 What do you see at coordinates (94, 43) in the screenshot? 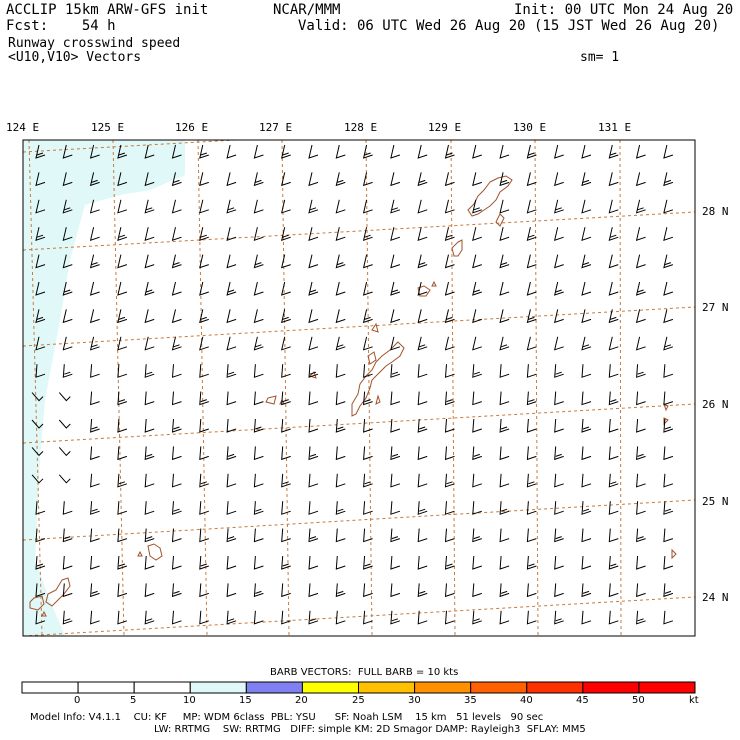
I see `field-name: Runway crosswind speed` at bounding box center [94, 43].